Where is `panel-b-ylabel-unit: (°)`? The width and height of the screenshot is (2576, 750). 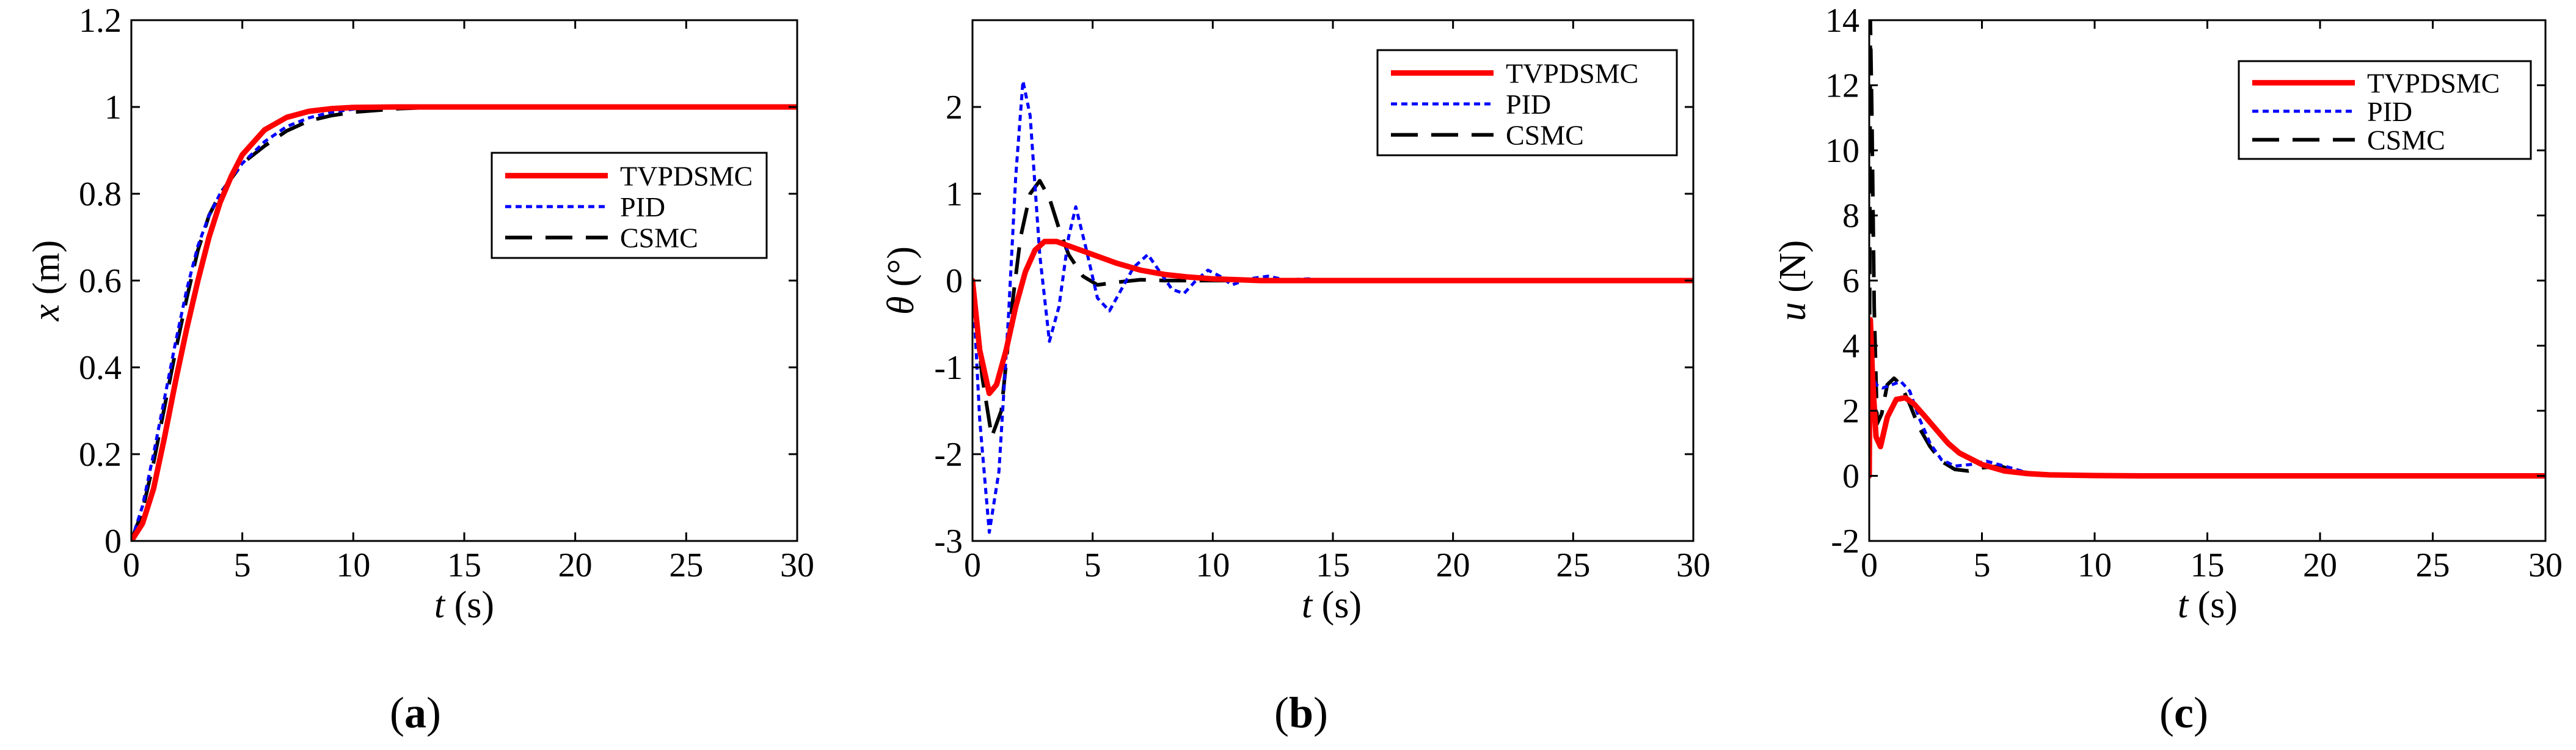 panel-b-ylabel-unit: (°) is located at coordinates (901, 271).